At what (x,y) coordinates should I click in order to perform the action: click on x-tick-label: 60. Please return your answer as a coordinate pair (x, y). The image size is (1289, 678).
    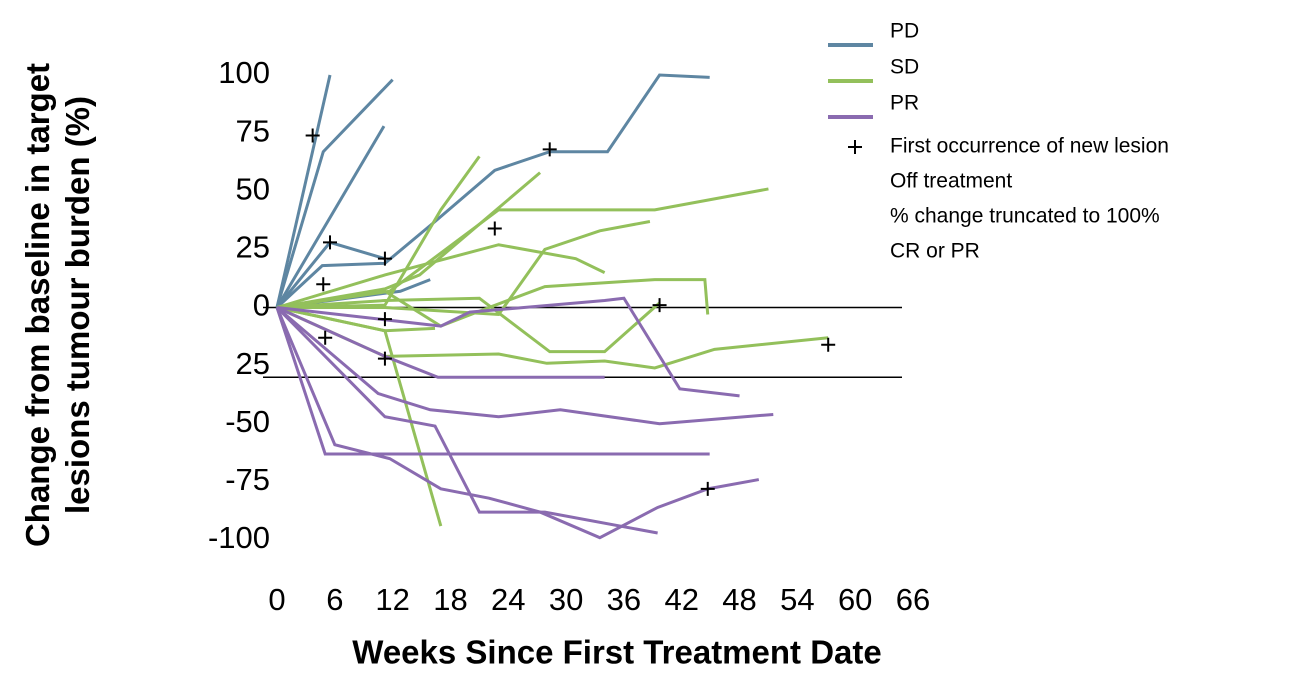
    Looking at the image, I should click on (855, 599).